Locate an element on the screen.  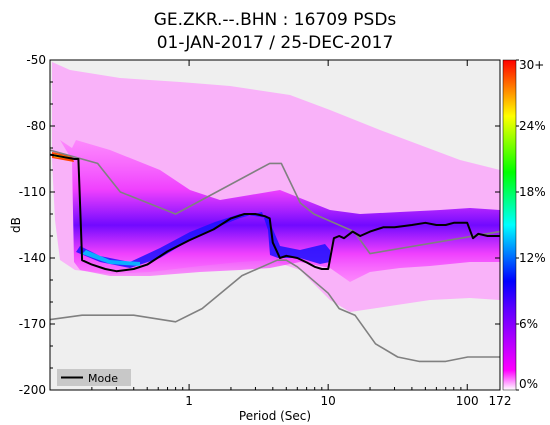
x-tick-label: 100 is located at coordinates (467, 401).